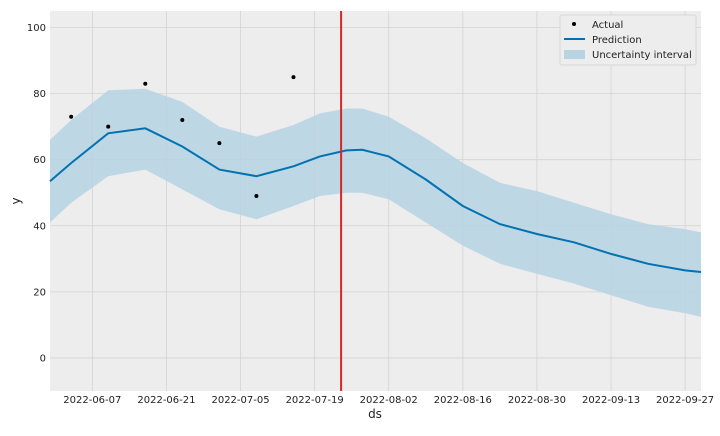  I want to click on x-tick-label-3: 2022-07-19, so click(315, 400).